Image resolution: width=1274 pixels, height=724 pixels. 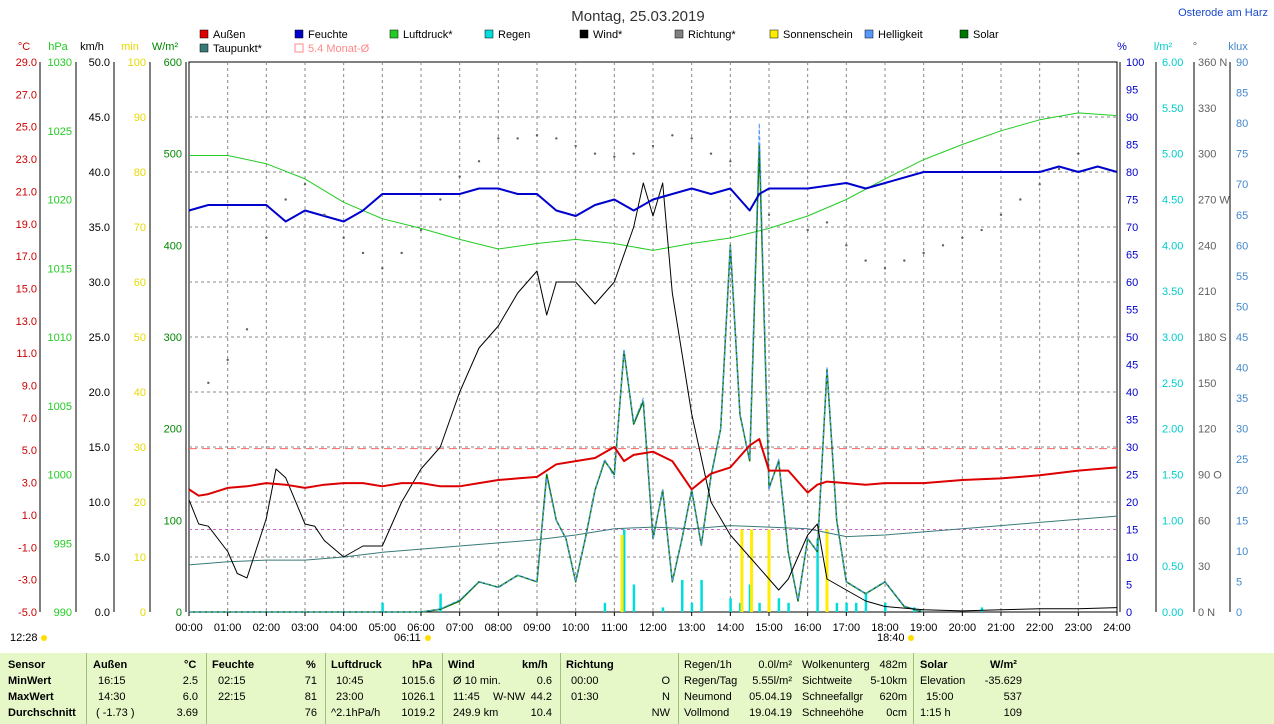 What do you see at coordinates (60, 338) in the screenshot?
I see `left-axis-tick: 1010` at bounding box center [60, 338].